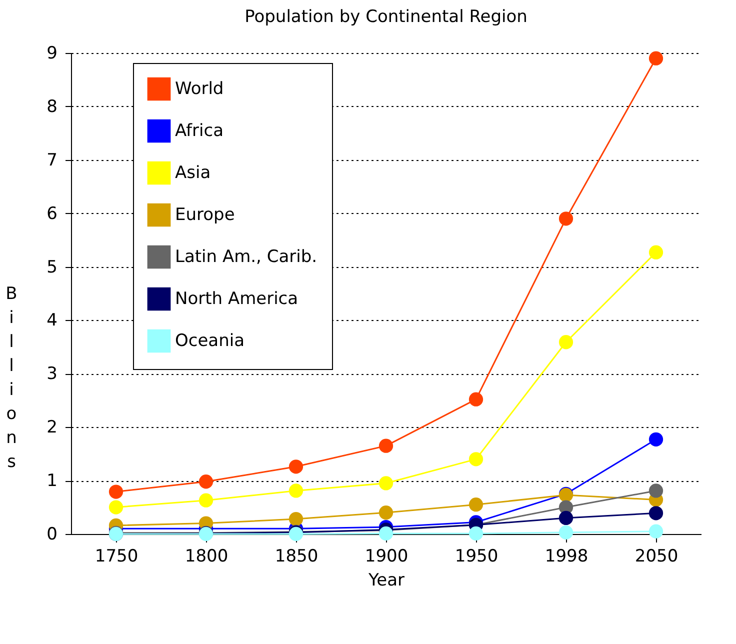 The height and width of the screenshot is (644, 736). Describe the element at coordinates (205, 215) in the screenshot. I see `legend-label: Europe` at that location.